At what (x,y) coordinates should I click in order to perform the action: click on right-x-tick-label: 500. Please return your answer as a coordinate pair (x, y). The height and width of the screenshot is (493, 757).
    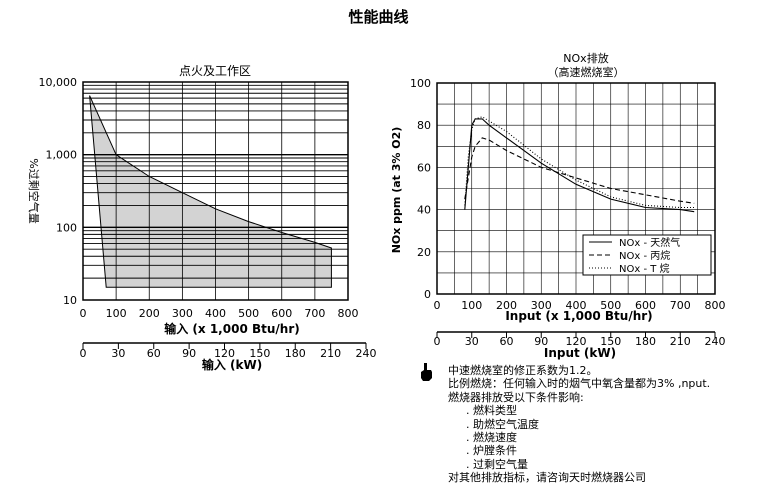
    Looking at the image, I should click on (610, 305).